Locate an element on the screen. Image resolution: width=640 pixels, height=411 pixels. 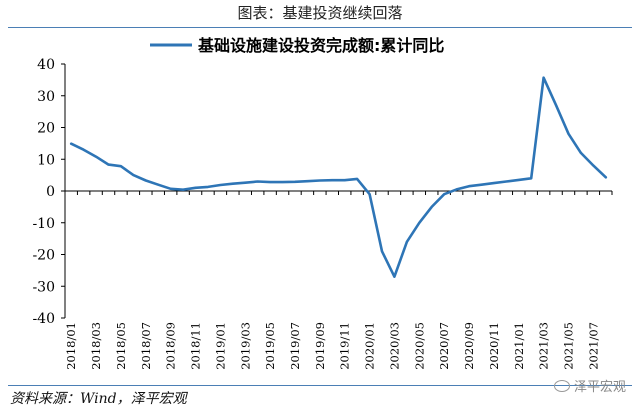
y-tick-label: 30 is located at coordinates (46, 97).